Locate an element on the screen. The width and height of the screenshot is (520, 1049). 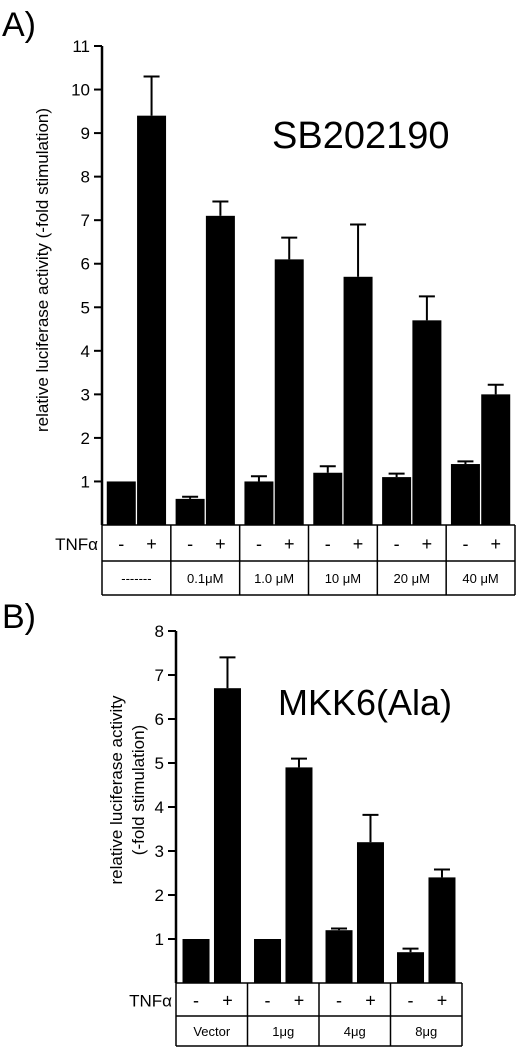
dose-label: 0.1μM is located at coordinates (205, 578).